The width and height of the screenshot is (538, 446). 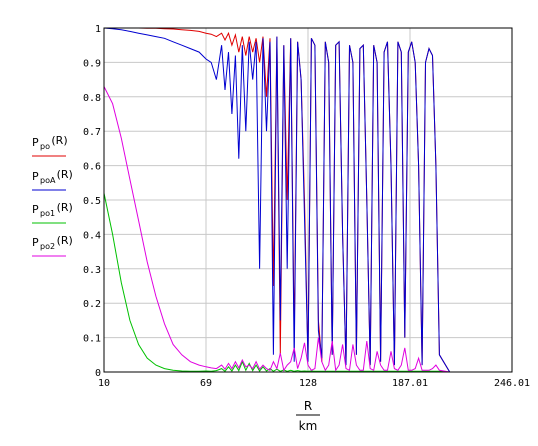 What do you see at coordinates (92, 132) in the screenshot?
I see `y-tick-label: 0.7` at bounding box center [92, 132].